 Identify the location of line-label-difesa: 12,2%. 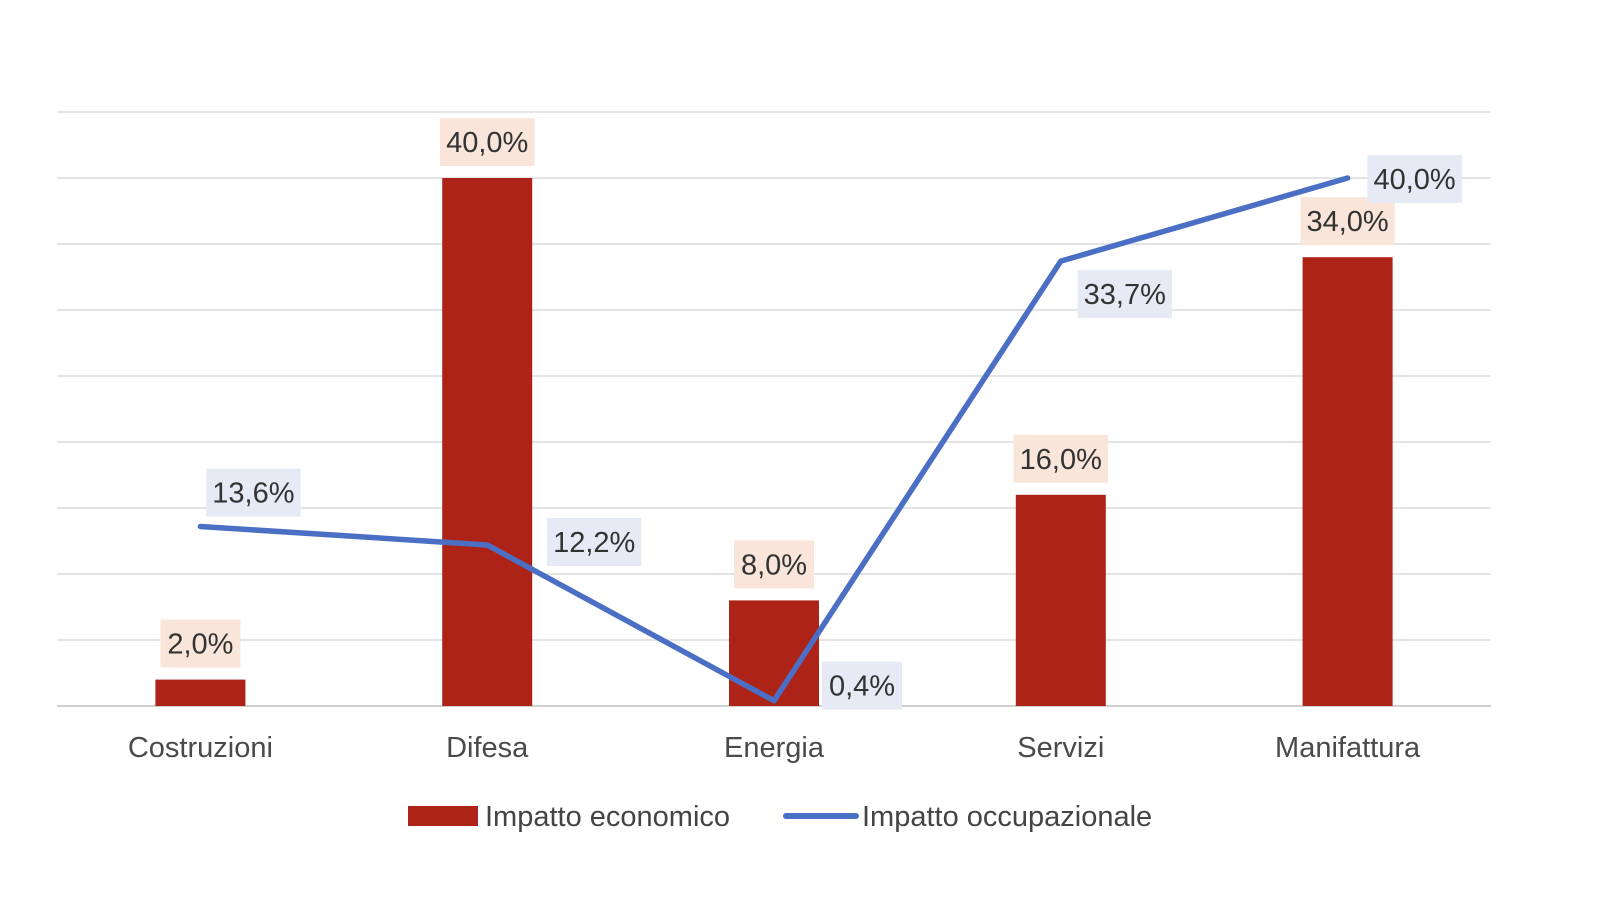
(594, 541).